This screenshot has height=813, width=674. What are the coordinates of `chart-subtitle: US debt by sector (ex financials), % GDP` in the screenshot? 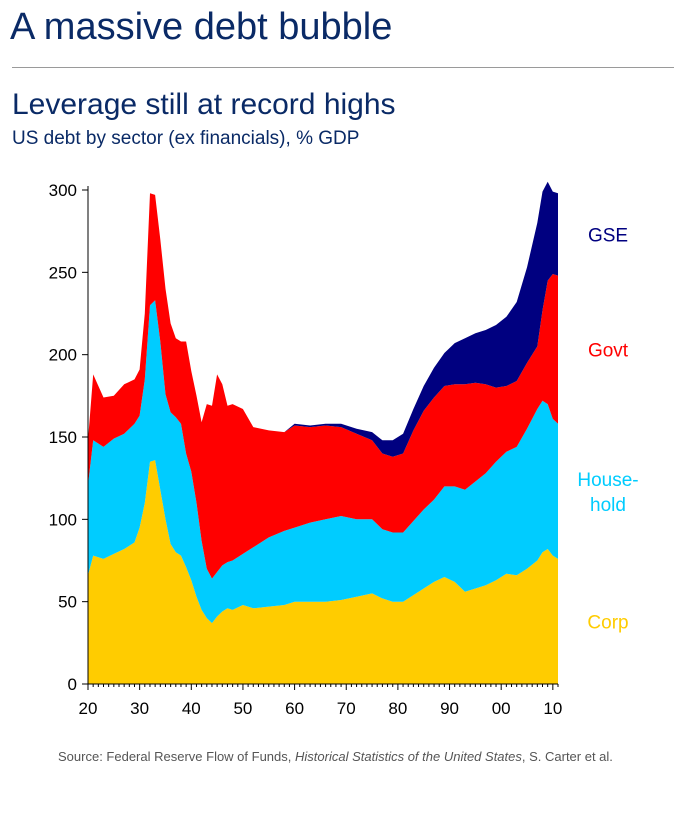 It's located at (186, 138).